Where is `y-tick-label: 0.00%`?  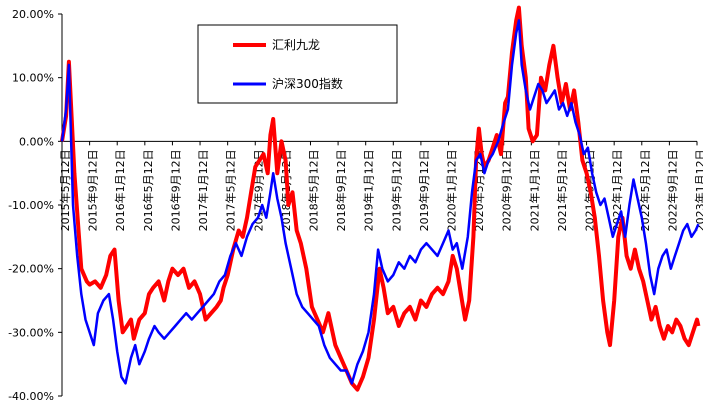 y-tick-label: 0.00% is located at coordinates (36, 141).